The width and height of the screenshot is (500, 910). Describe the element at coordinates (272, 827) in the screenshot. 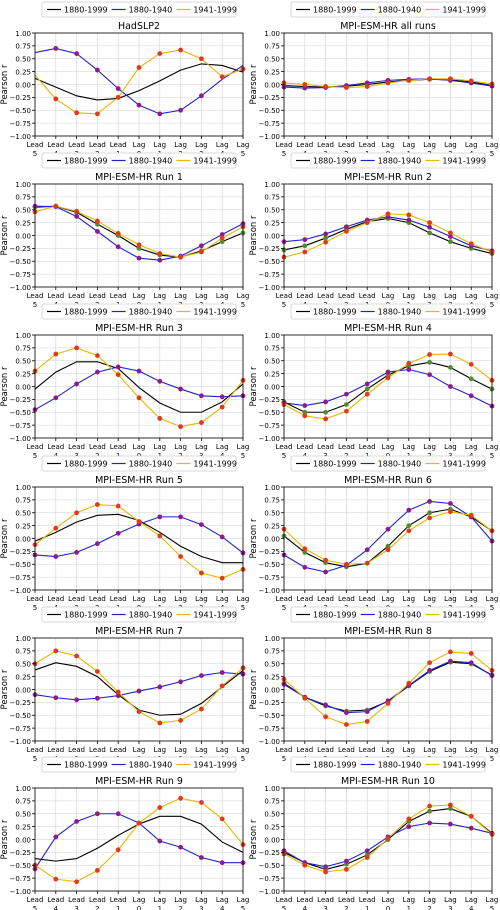

I see `y-tick-label: 0.25` at that location.